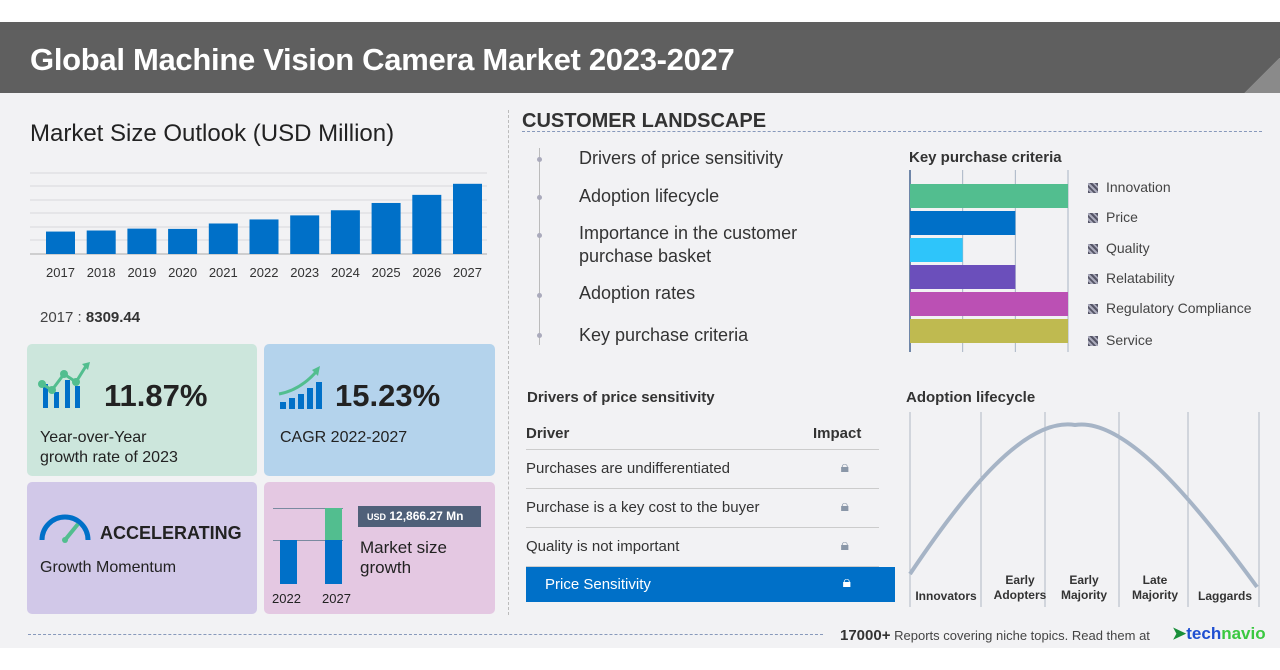 This screenshot has width=1280, height=670. I want to click on adoption-heading: Adoption lifecycle, so click(971, 397).